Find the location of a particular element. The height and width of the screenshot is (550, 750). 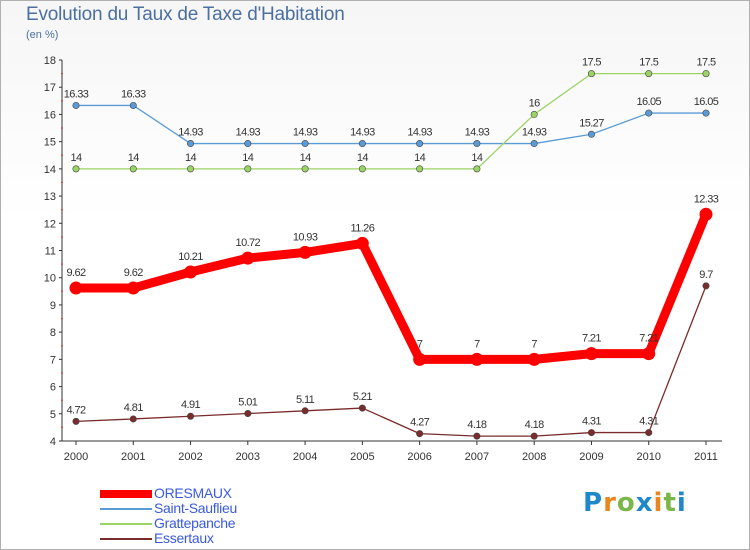

data-label: 17.5 is located at coordinates (705, 63).